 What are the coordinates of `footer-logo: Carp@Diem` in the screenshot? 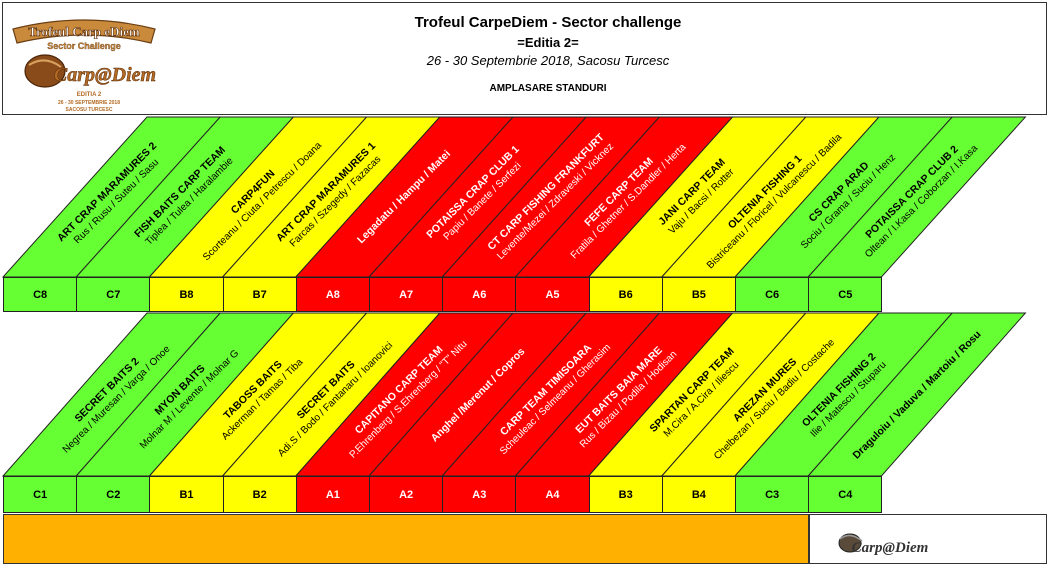 It's located at (883, 544).